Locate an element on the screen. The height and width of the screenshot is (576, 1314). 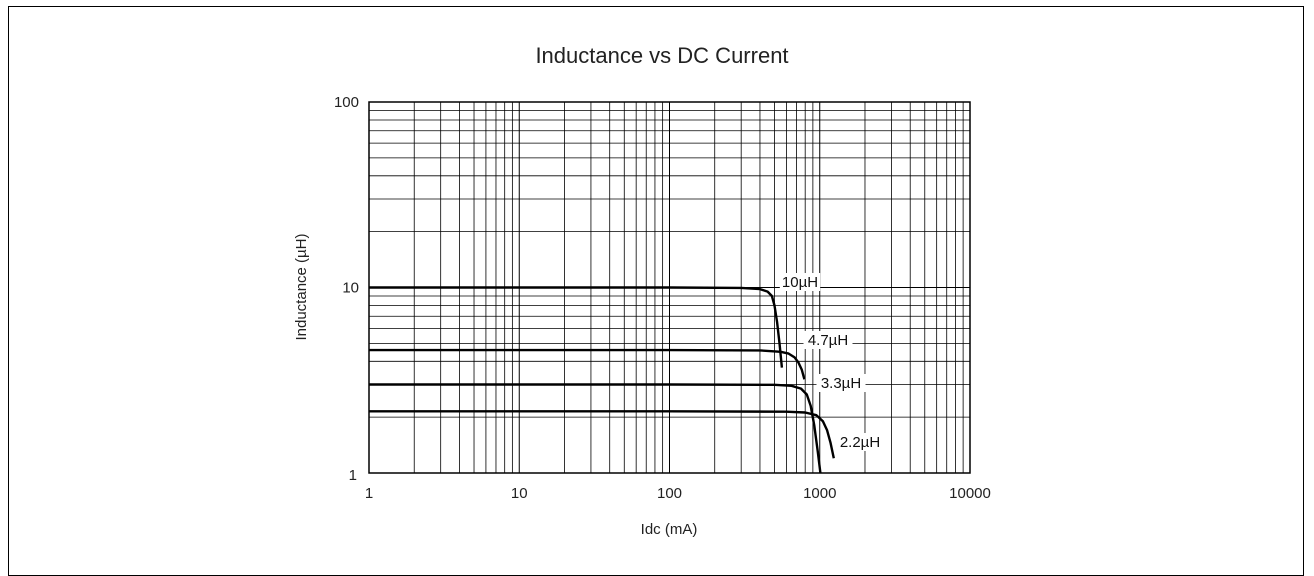
y-axis-label: Inductance (µH) is located at coordinates (301, 286).